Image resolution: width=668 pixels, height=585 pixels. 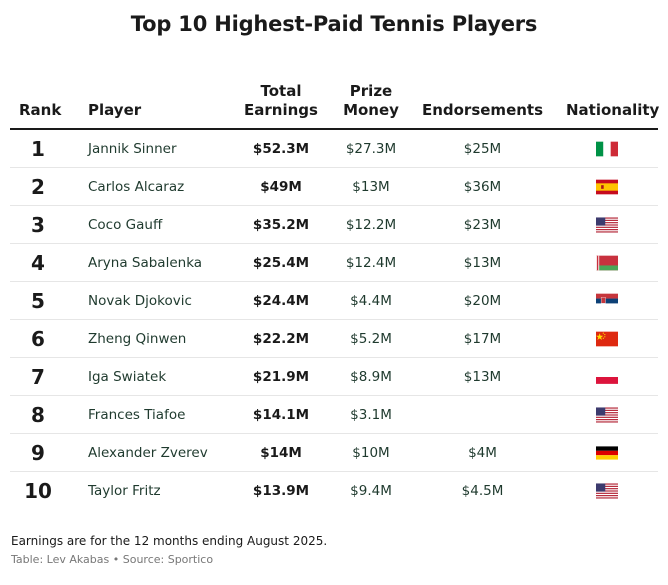 I want to click on player-cell: Taylor Fritz, so click(x=124, y=491).